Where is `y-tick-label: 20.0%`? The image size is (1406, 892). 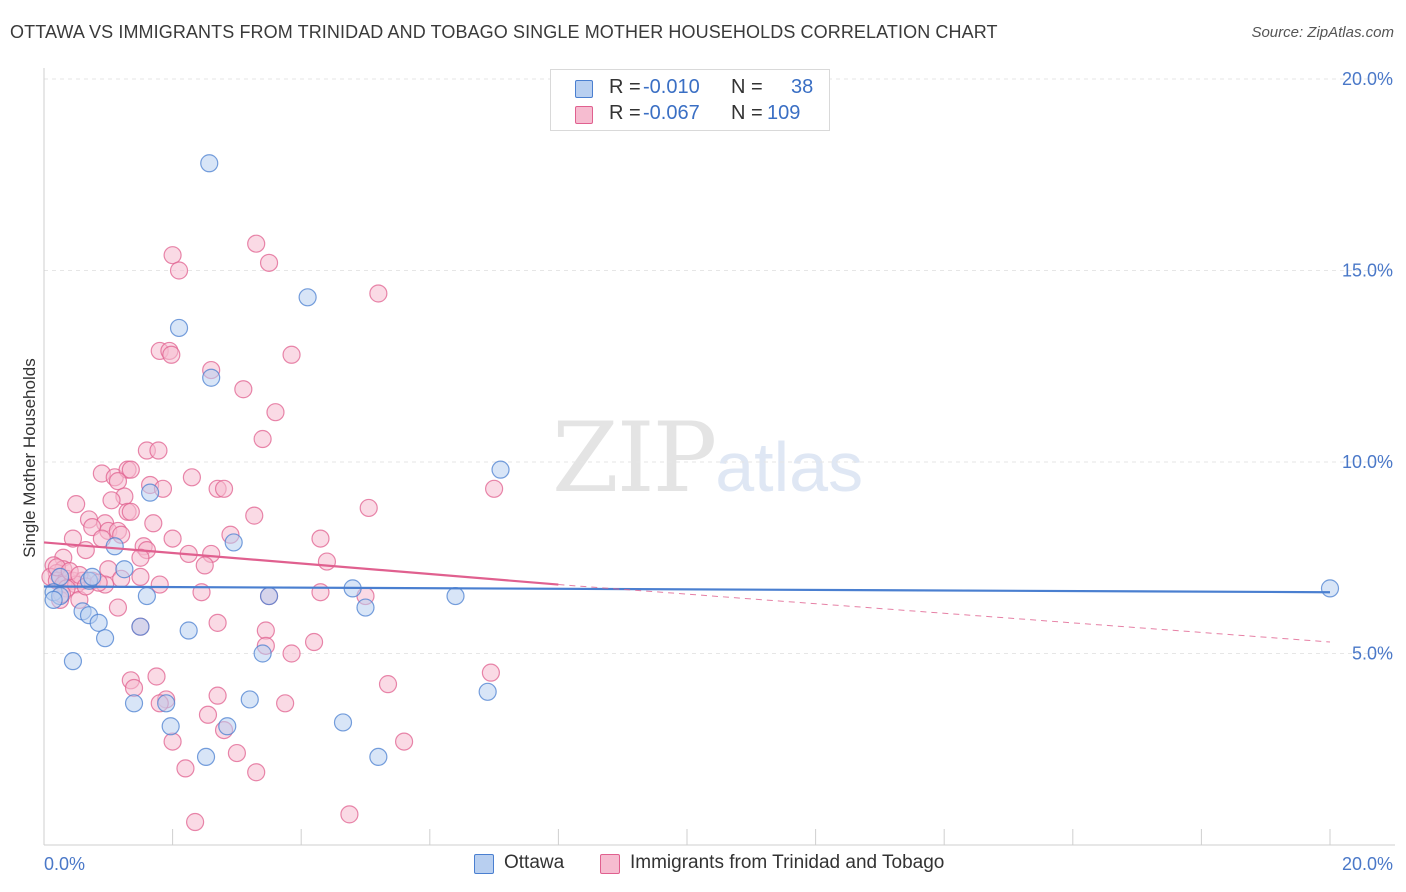
y-tick-label: 20.0% is located at coordinates (1367, 79).